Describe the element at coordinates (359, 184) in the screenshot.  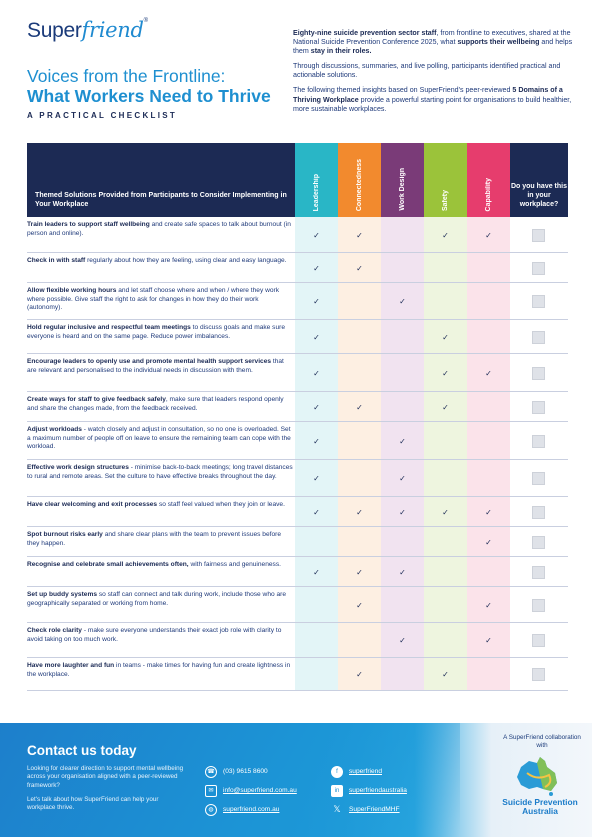
I see `column-header-label: Connectedness` at that location.